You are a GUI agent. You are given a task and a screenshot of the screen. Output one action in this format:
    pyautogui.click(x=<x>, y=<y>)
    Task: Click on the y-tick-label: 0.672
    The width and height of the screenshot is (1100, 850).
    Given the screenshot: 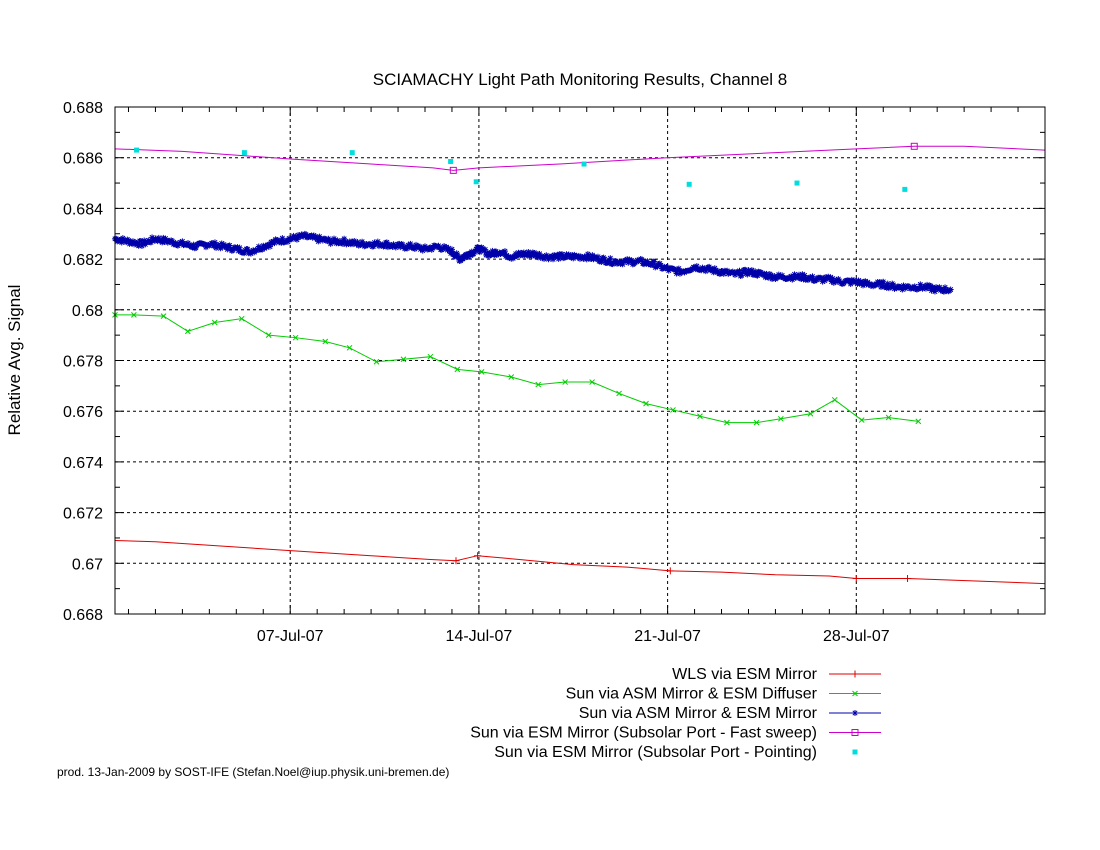 What is the action you would take?
    pyautogui.click(x=83, y=514)
    